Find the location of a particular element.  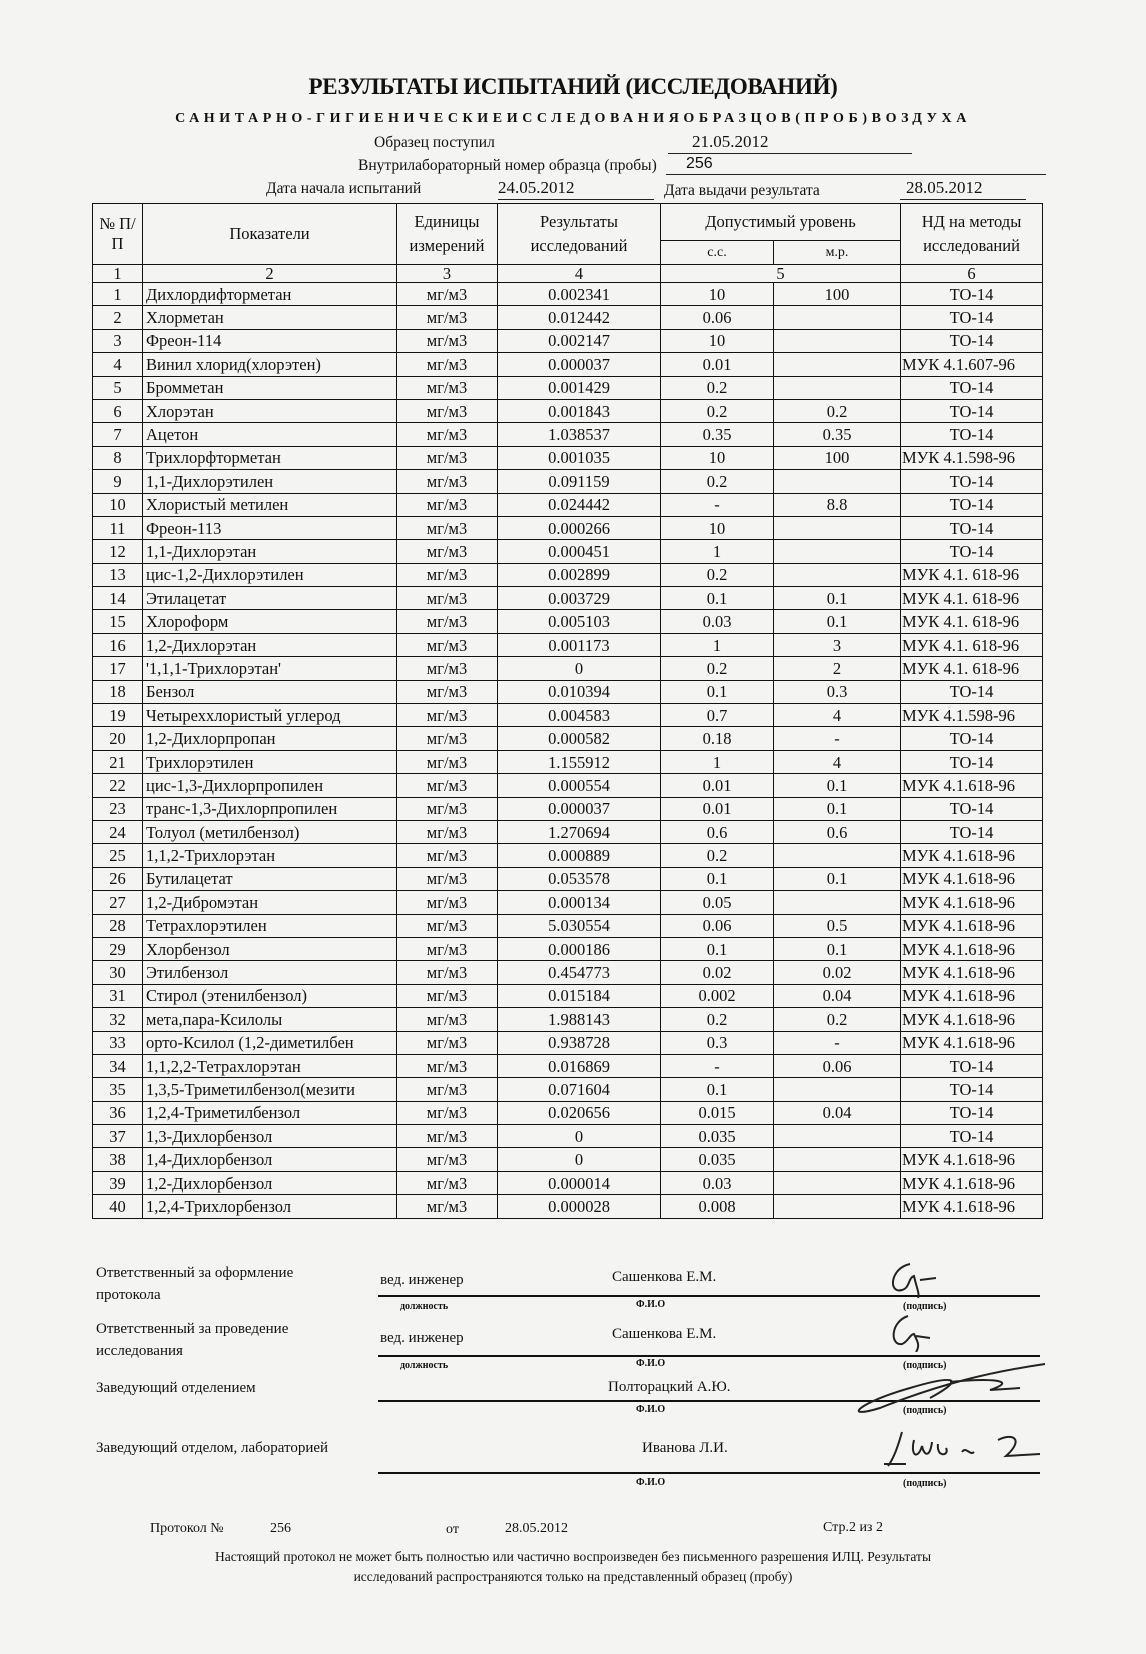

allowed-mr: 0.04 is located at coordinates (837, 996).